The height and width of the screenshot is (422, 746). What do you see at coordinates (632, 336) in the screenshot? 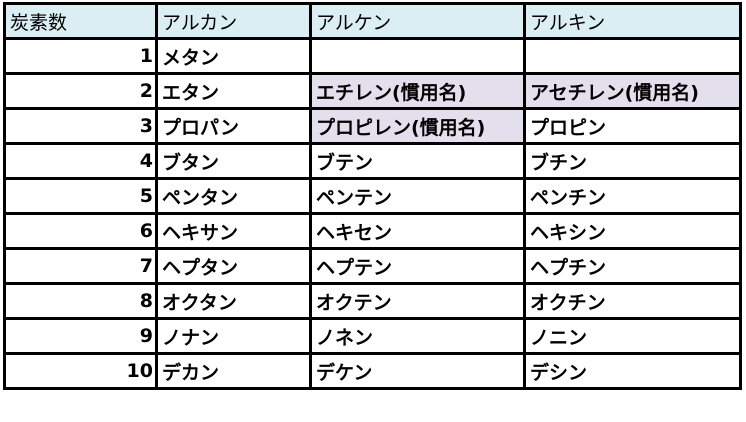
I see `alkyne-cell: ノニン` at bounding box center [632, 336].